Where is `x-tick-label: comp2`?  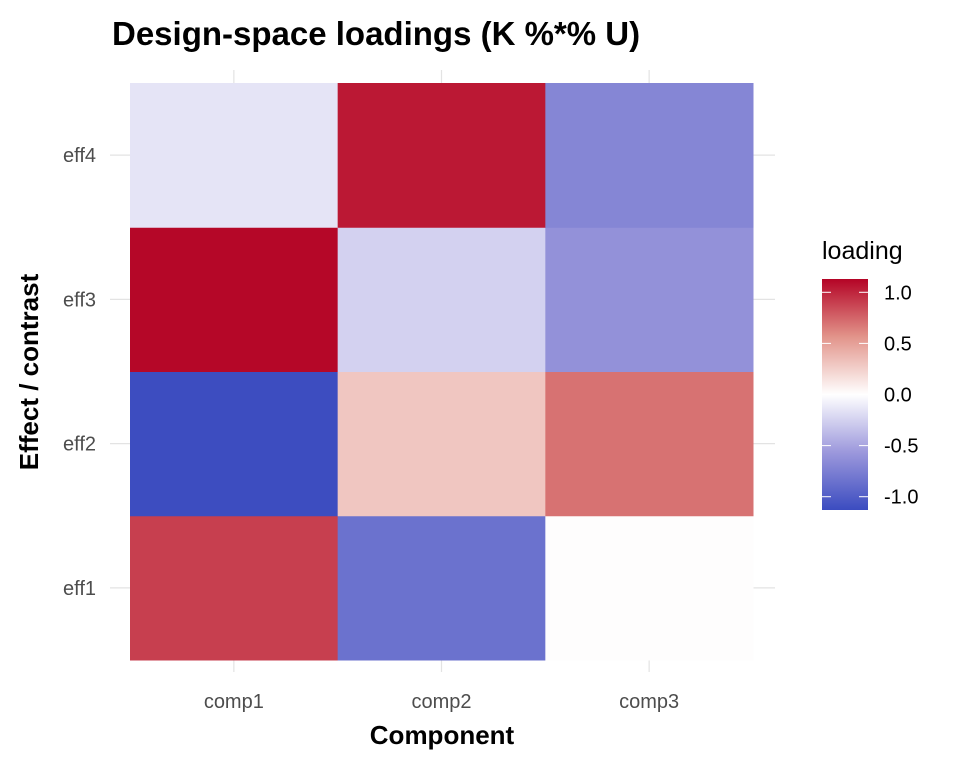 x-tick-label: comp2 is located at coordinates (441, 702).